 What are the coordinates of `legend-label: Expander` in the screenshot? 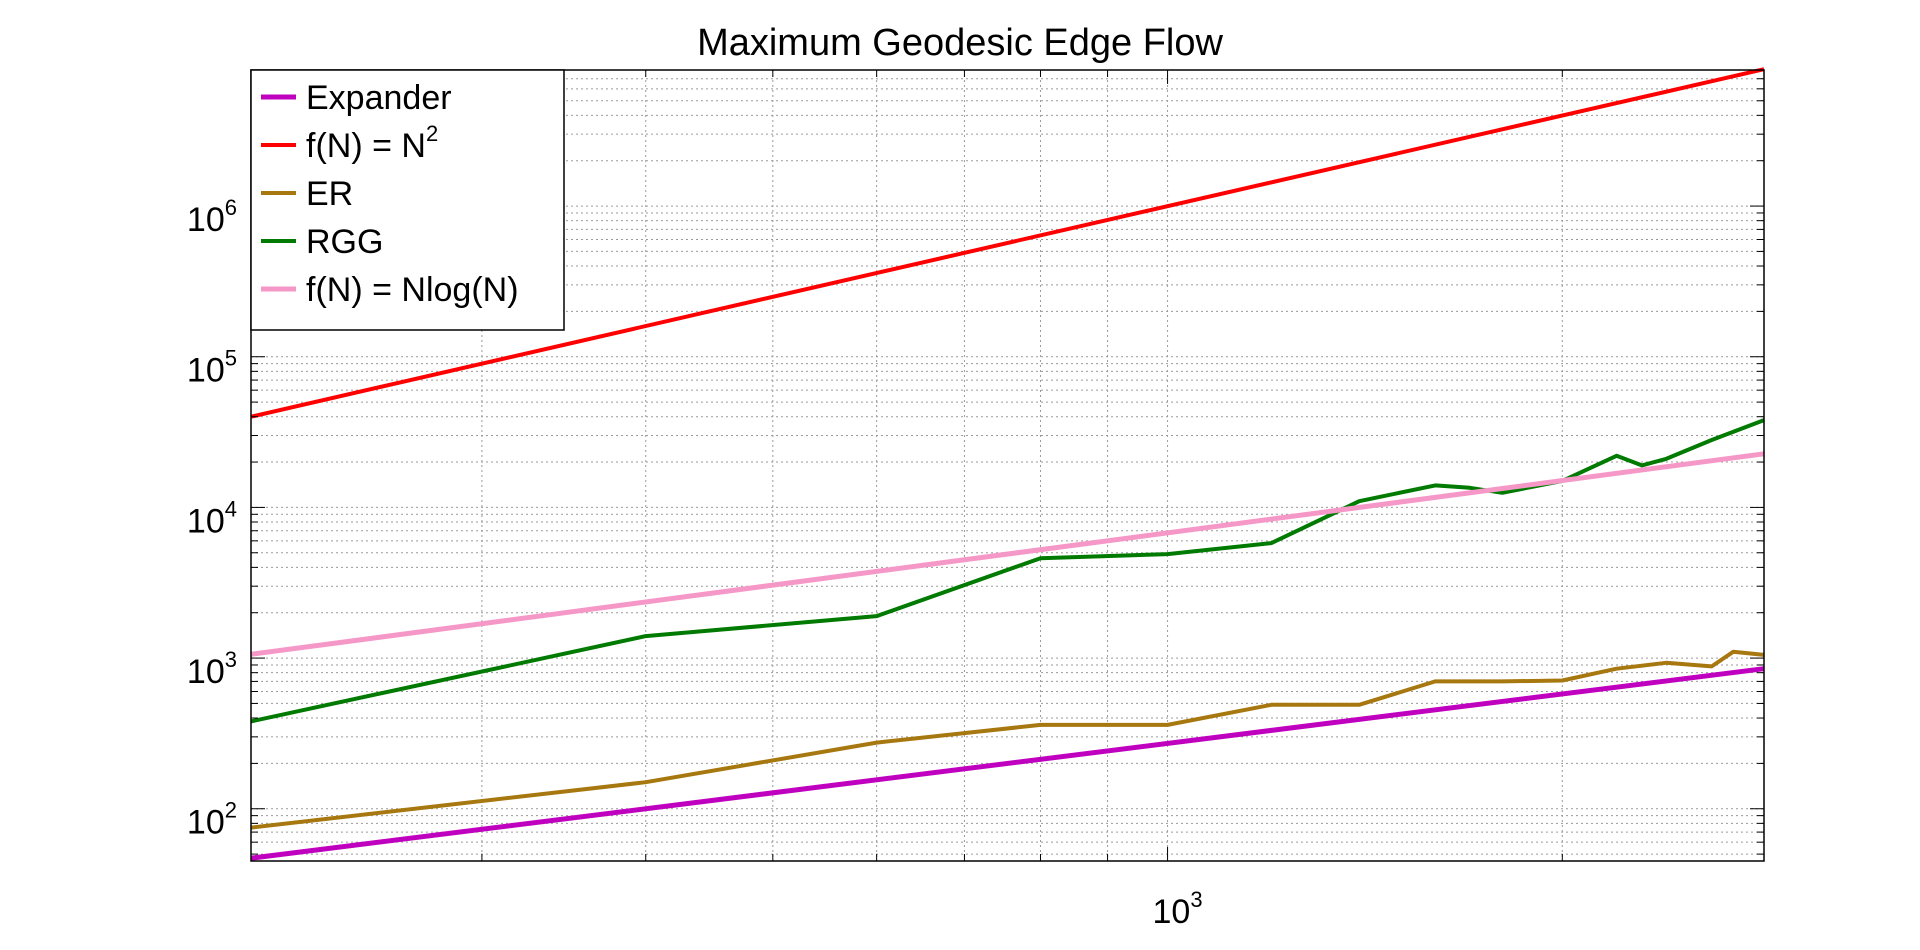 It's located at (379, 98).